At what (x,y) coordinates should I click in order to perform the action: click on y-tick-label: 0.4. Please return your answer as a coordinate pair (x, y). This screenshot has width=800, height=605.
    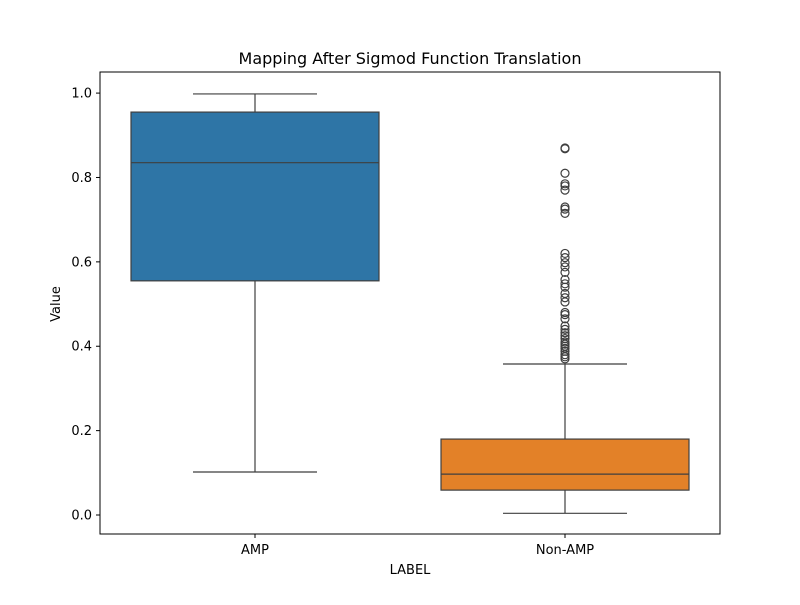
    Looking at the image, I should click on (81, 347).